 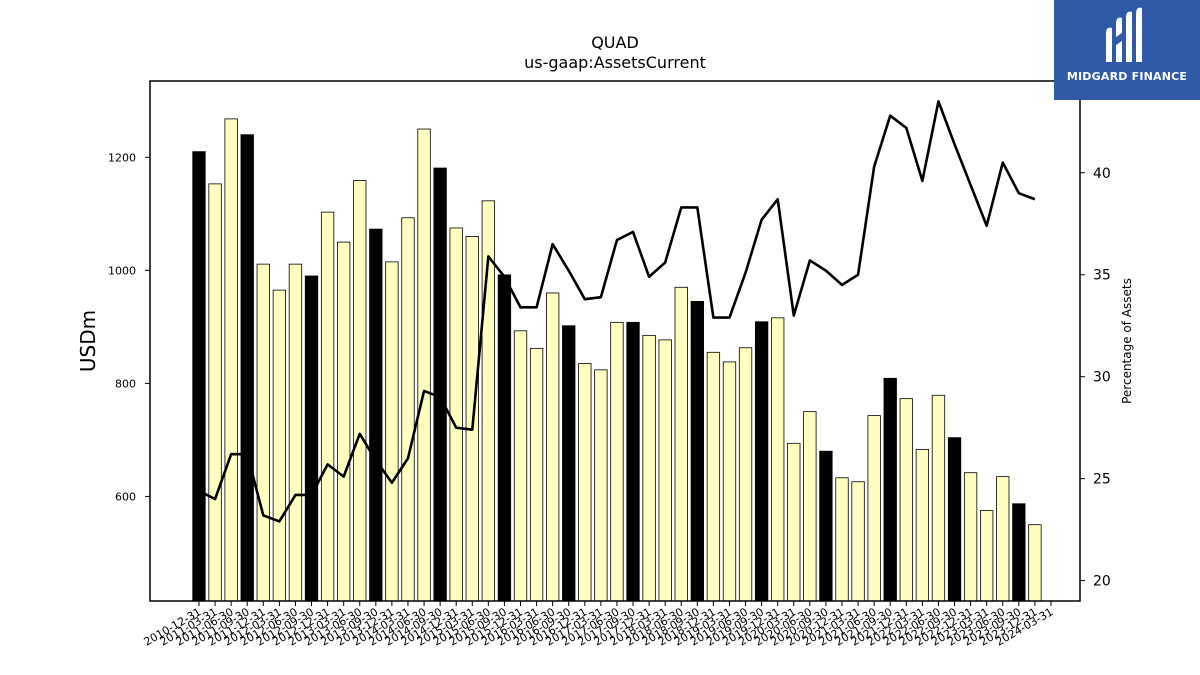 What do you see at coordinates (129, 327) in the screenshot?
I see `left-y-axis: 600 800 1000 1200` at bounding box center [129, 327].